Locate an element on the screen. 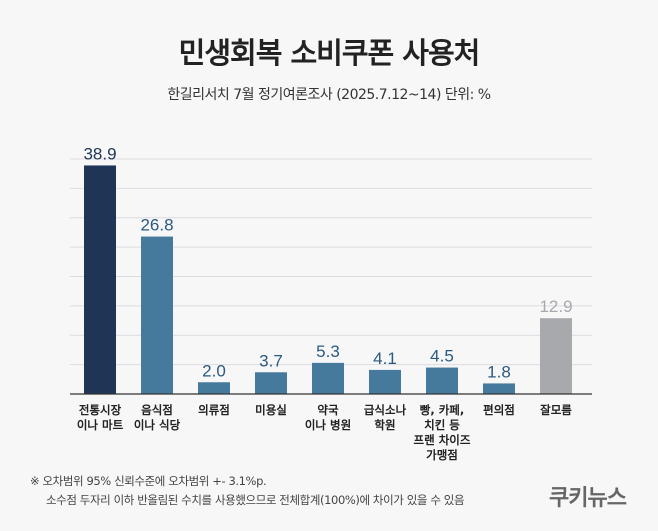 The width and height of the screenshot is (658, 531). data-label: 4.5 is located at coordinates (442, 356).